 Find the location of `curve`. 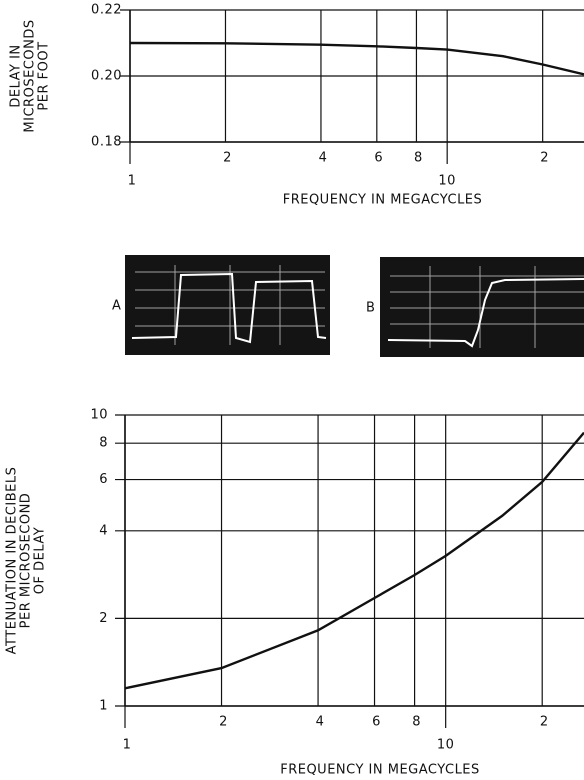

curve is located at coordinates (356, 58).